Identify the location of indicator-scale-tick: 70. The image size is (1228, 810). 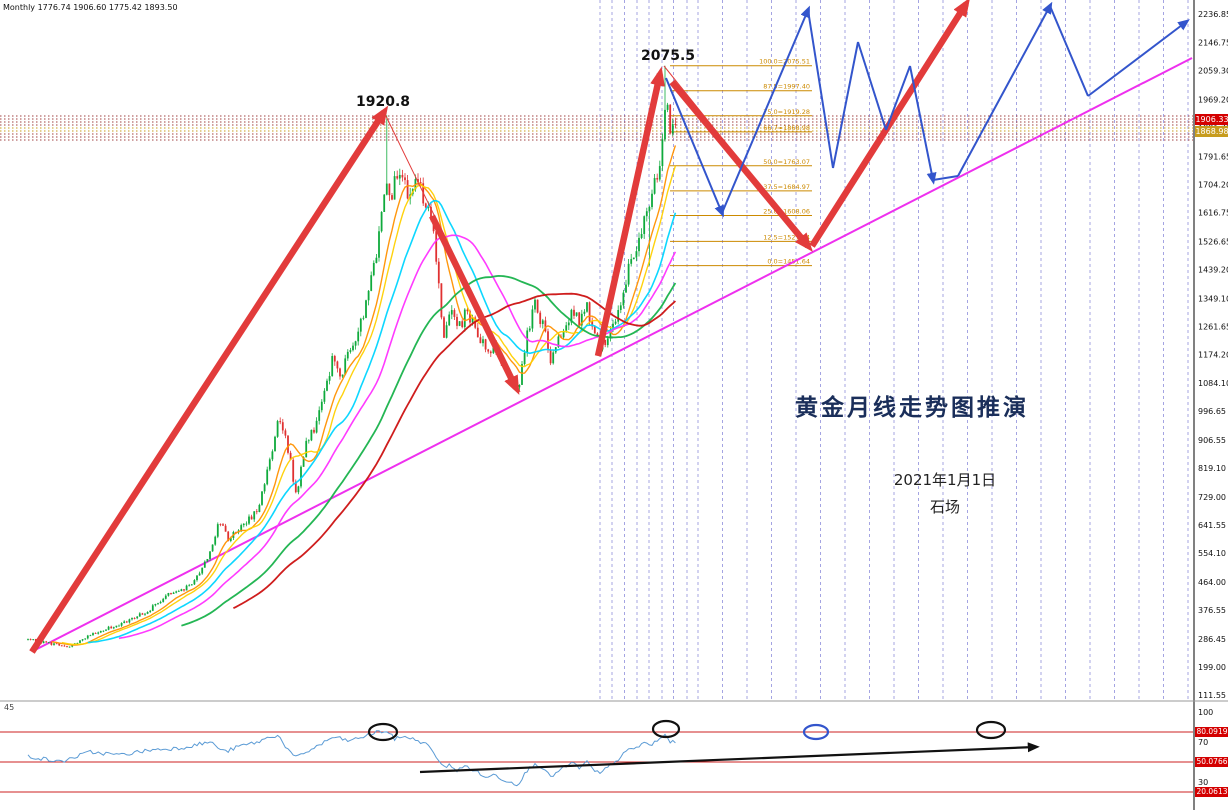
(1203, 742).